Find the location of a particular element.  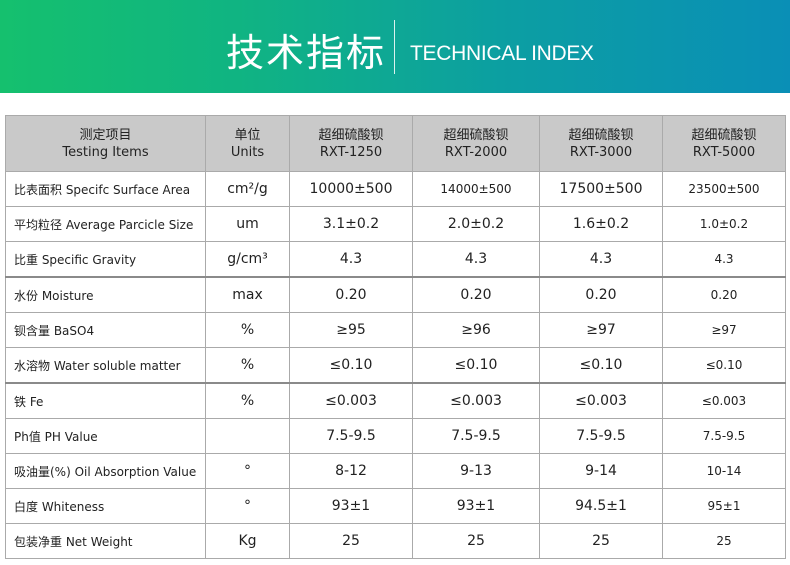

table-row: 白度 Whiteness ° 93±1 93±1 94.5±1 95±1 is located at coordinates (395, 506).